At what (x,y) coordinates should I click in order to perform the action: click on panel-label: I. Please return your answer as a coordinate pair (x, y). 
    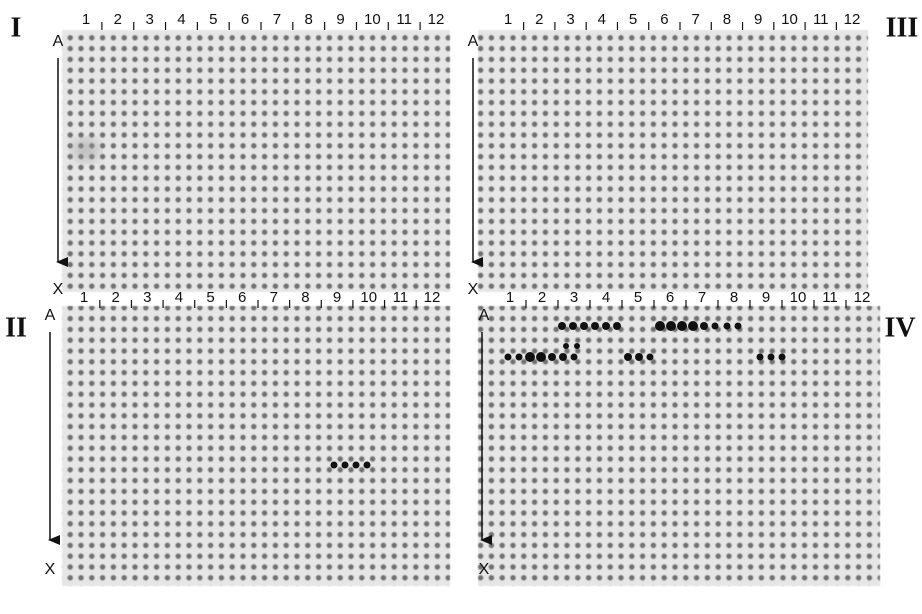
    Looking at the image, I should click on (16, 27).